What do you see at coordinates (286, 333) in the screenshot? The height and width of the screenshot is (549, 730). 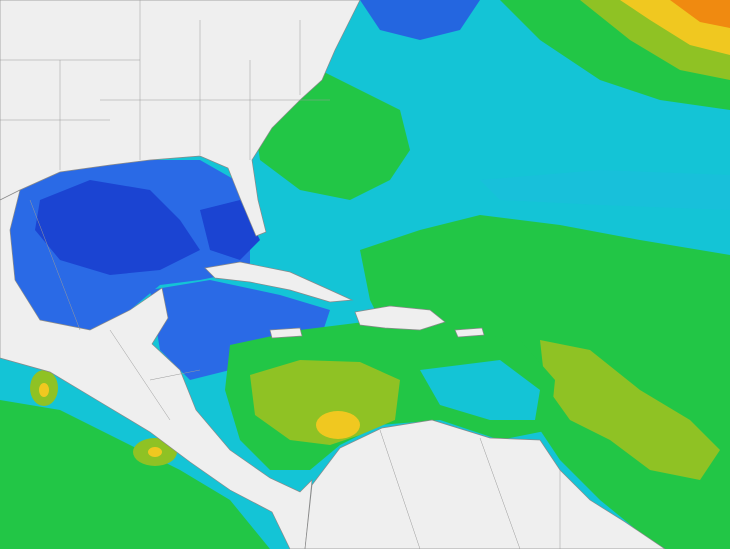 I see `land-jamaica` at bounding box center [286, 333].